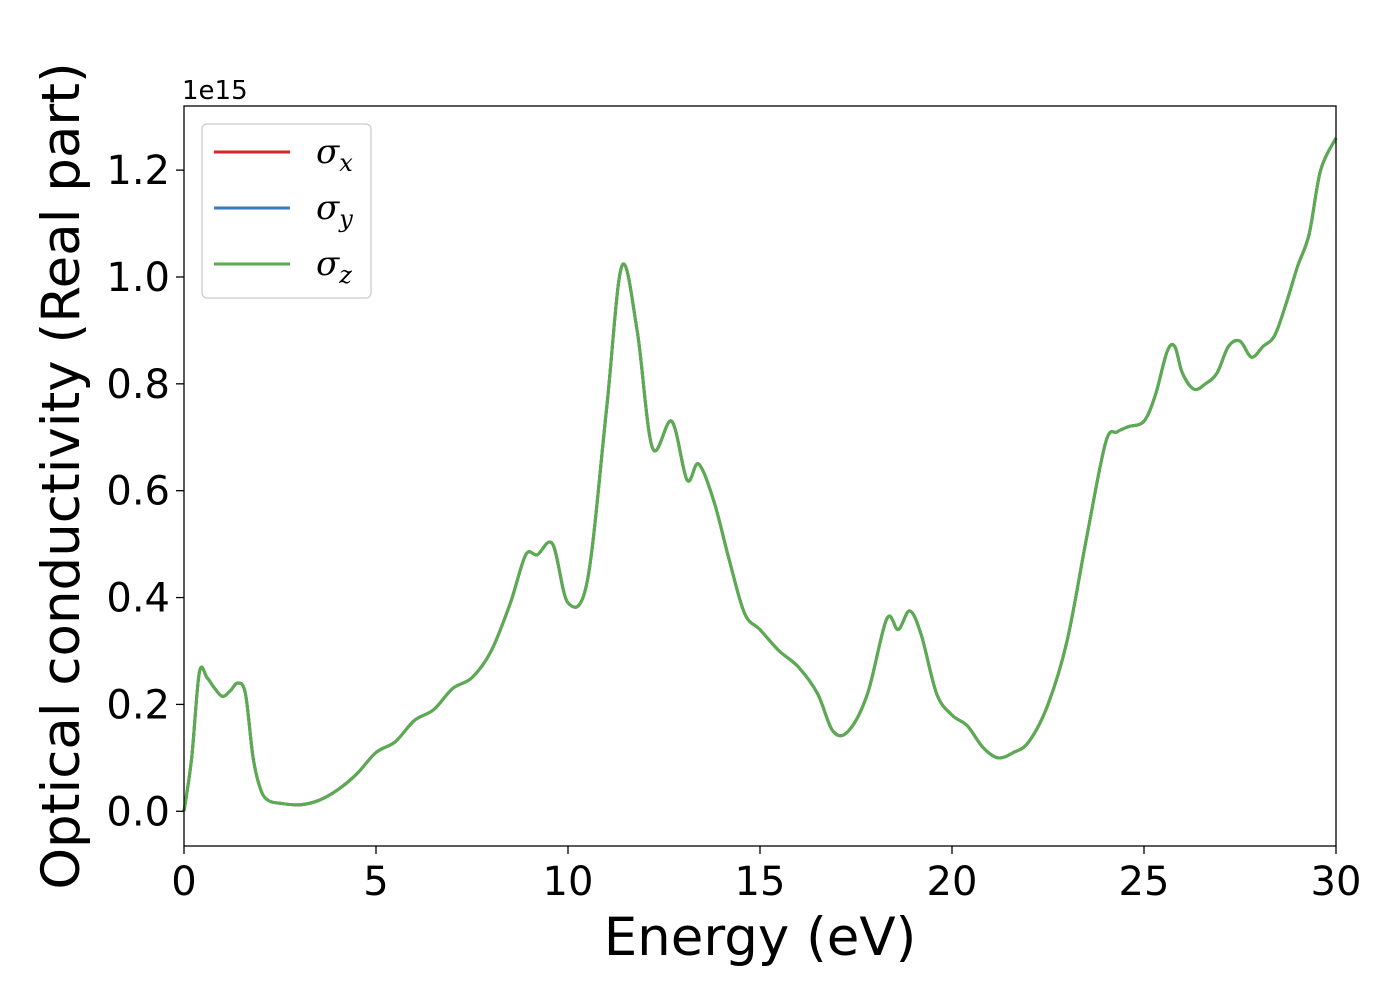 The height and width of the screenshot is (1000, 1400). I want to click on x-axis-ticks: 0 5 10 15 20 25 30, so click(766, 875).